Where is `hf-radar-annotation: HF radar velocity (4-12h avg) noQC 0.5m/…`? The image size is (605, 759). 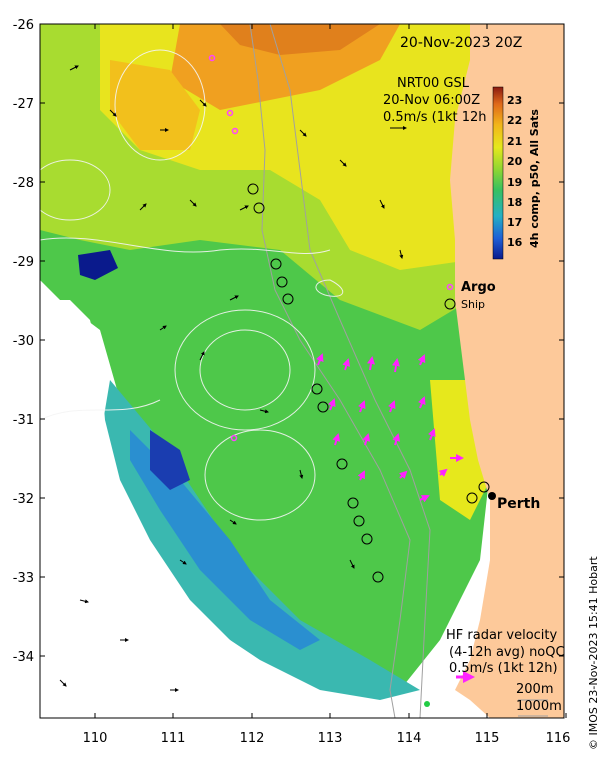 hf-radar-annotation: HF radar velocity (4-12h avg) noQC 0.5m/… is located at coordinates (505, 652).